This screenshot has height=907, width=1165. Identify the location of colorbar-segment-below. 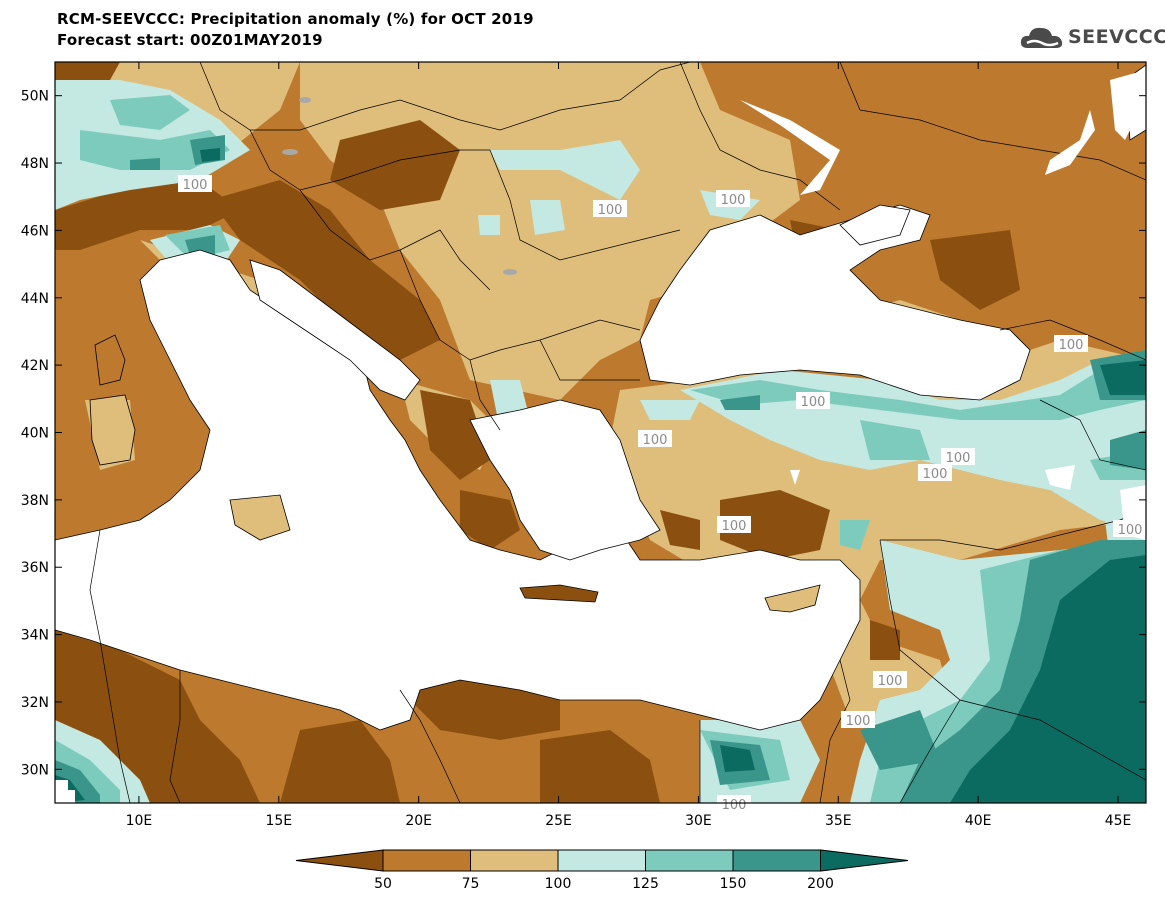
(339, 860).